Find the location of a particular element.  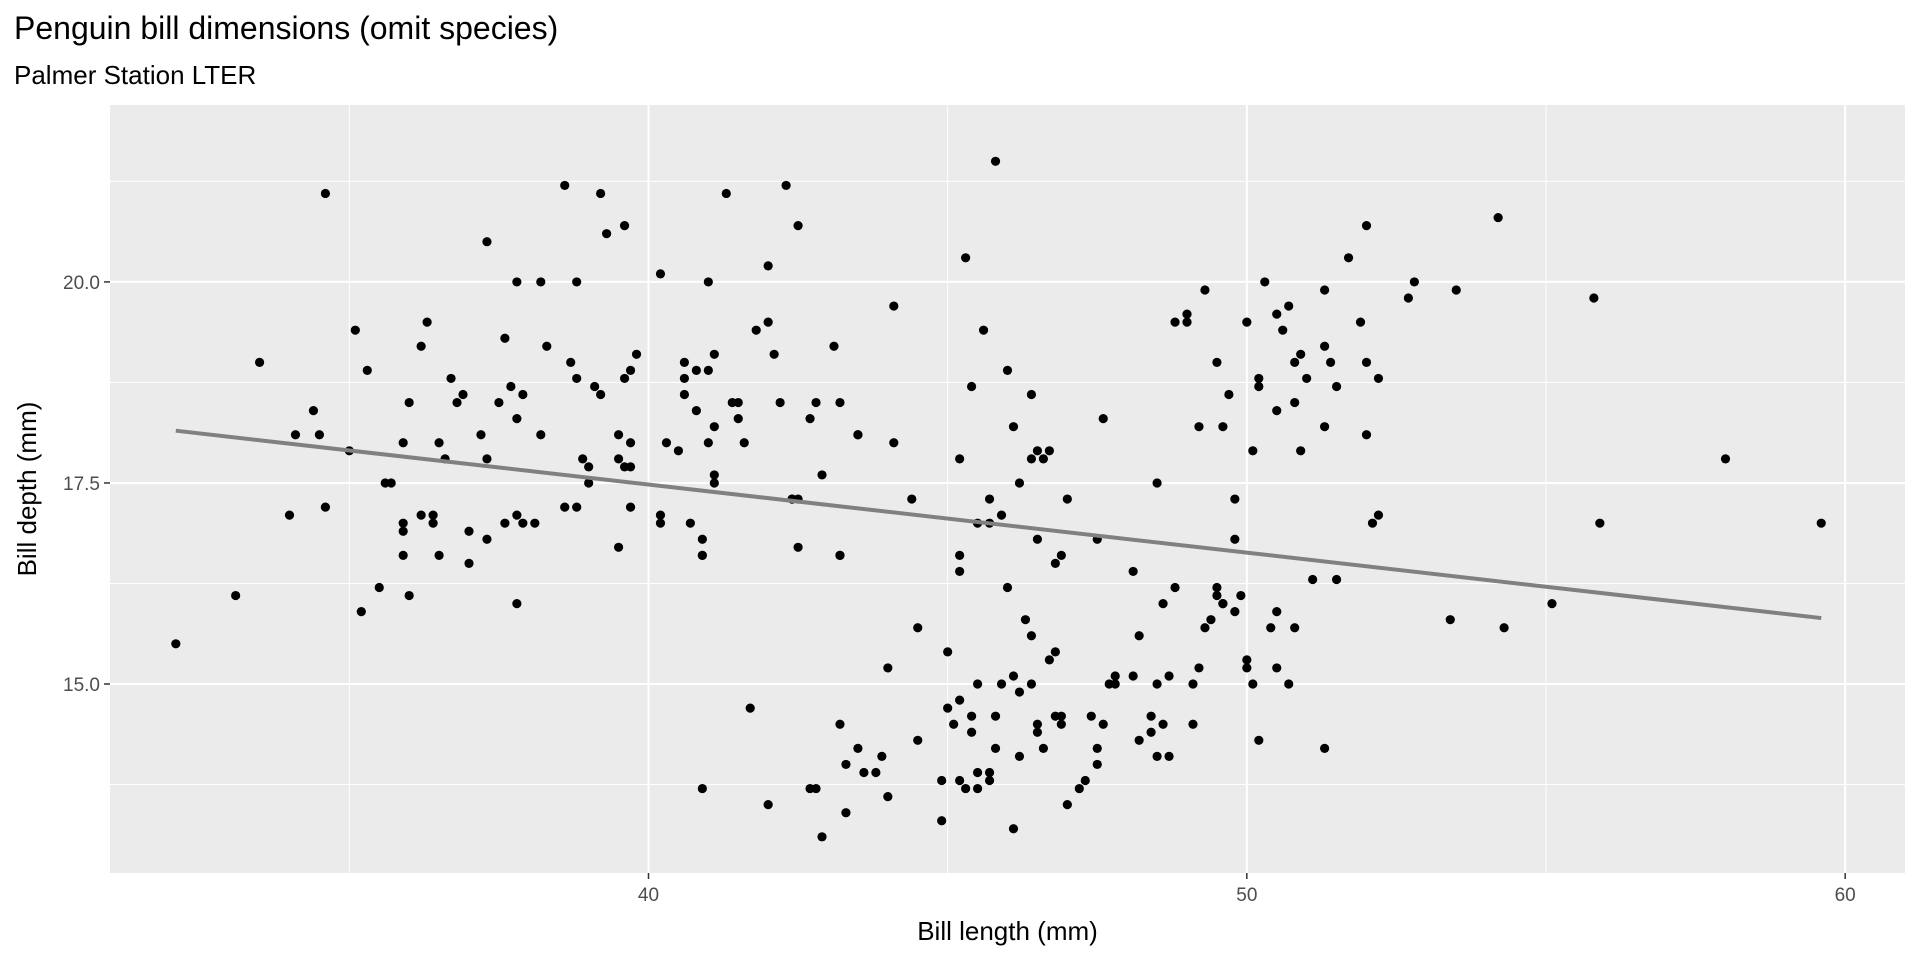

x-axis: 40 50 60 is located at coordinates (1247, 889).